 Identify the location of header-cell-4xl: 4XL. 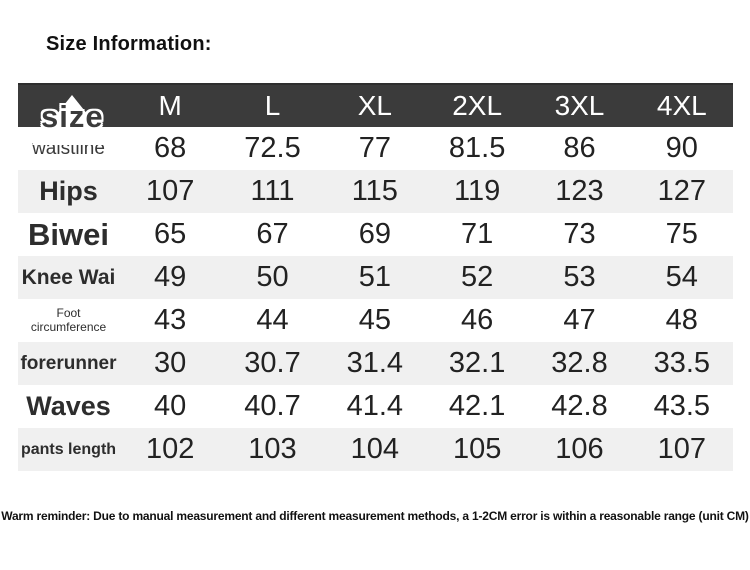
(681, 105).